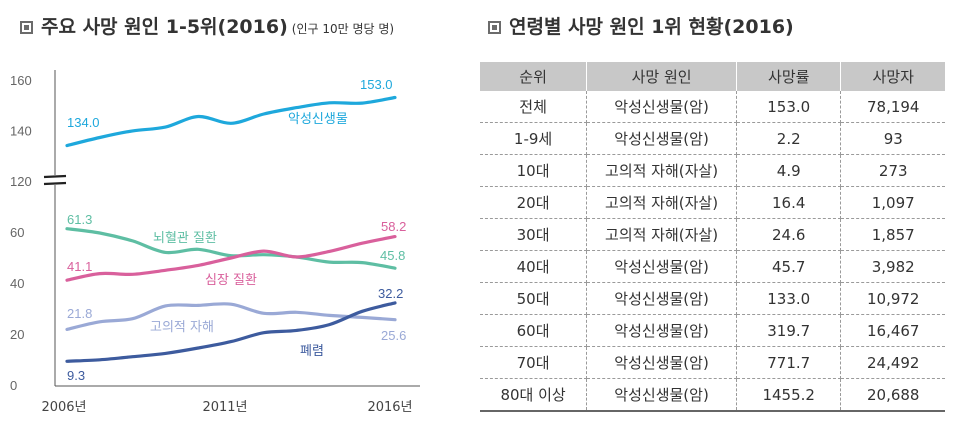  I want to click on x-tick-label: 2011년, so click(224, 407).